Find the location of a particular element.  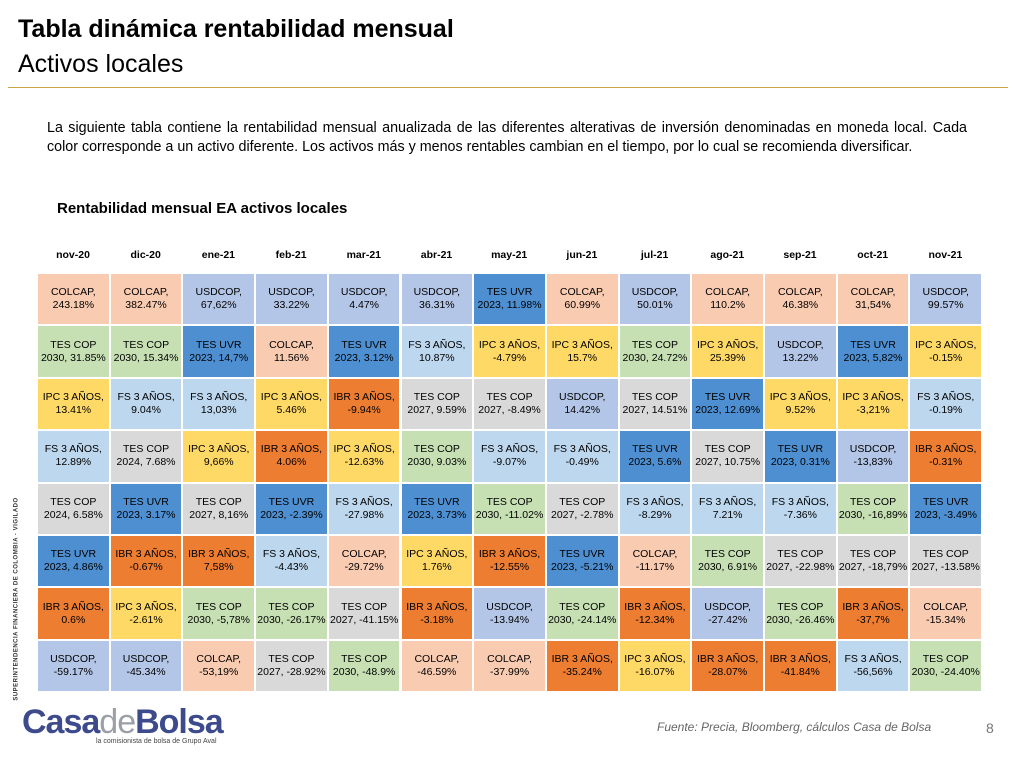

table-cell: IPC 3 AÑOS, -3,21% is located at coordinates (873, 404).